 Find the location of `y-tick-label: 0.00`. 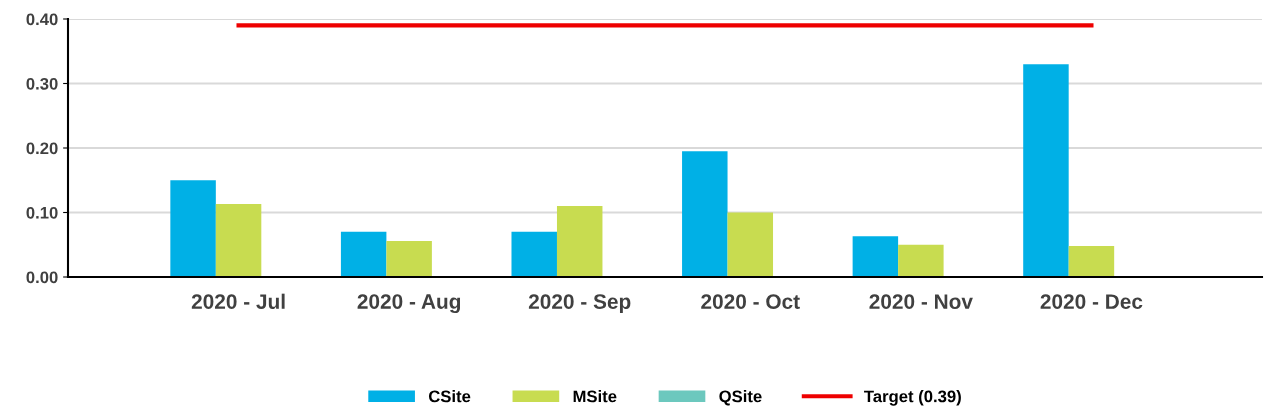

y-tick-label: 0.00 is located at coordinates (42, 277).